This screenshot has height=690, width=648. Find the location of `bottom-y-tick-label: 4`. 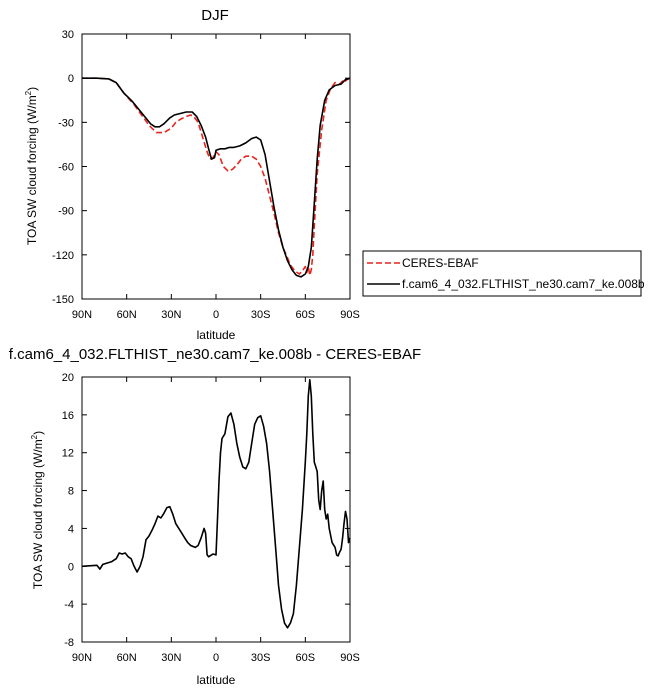

bottom-y-tick-label: 4 is located at coordinates (71, 529).